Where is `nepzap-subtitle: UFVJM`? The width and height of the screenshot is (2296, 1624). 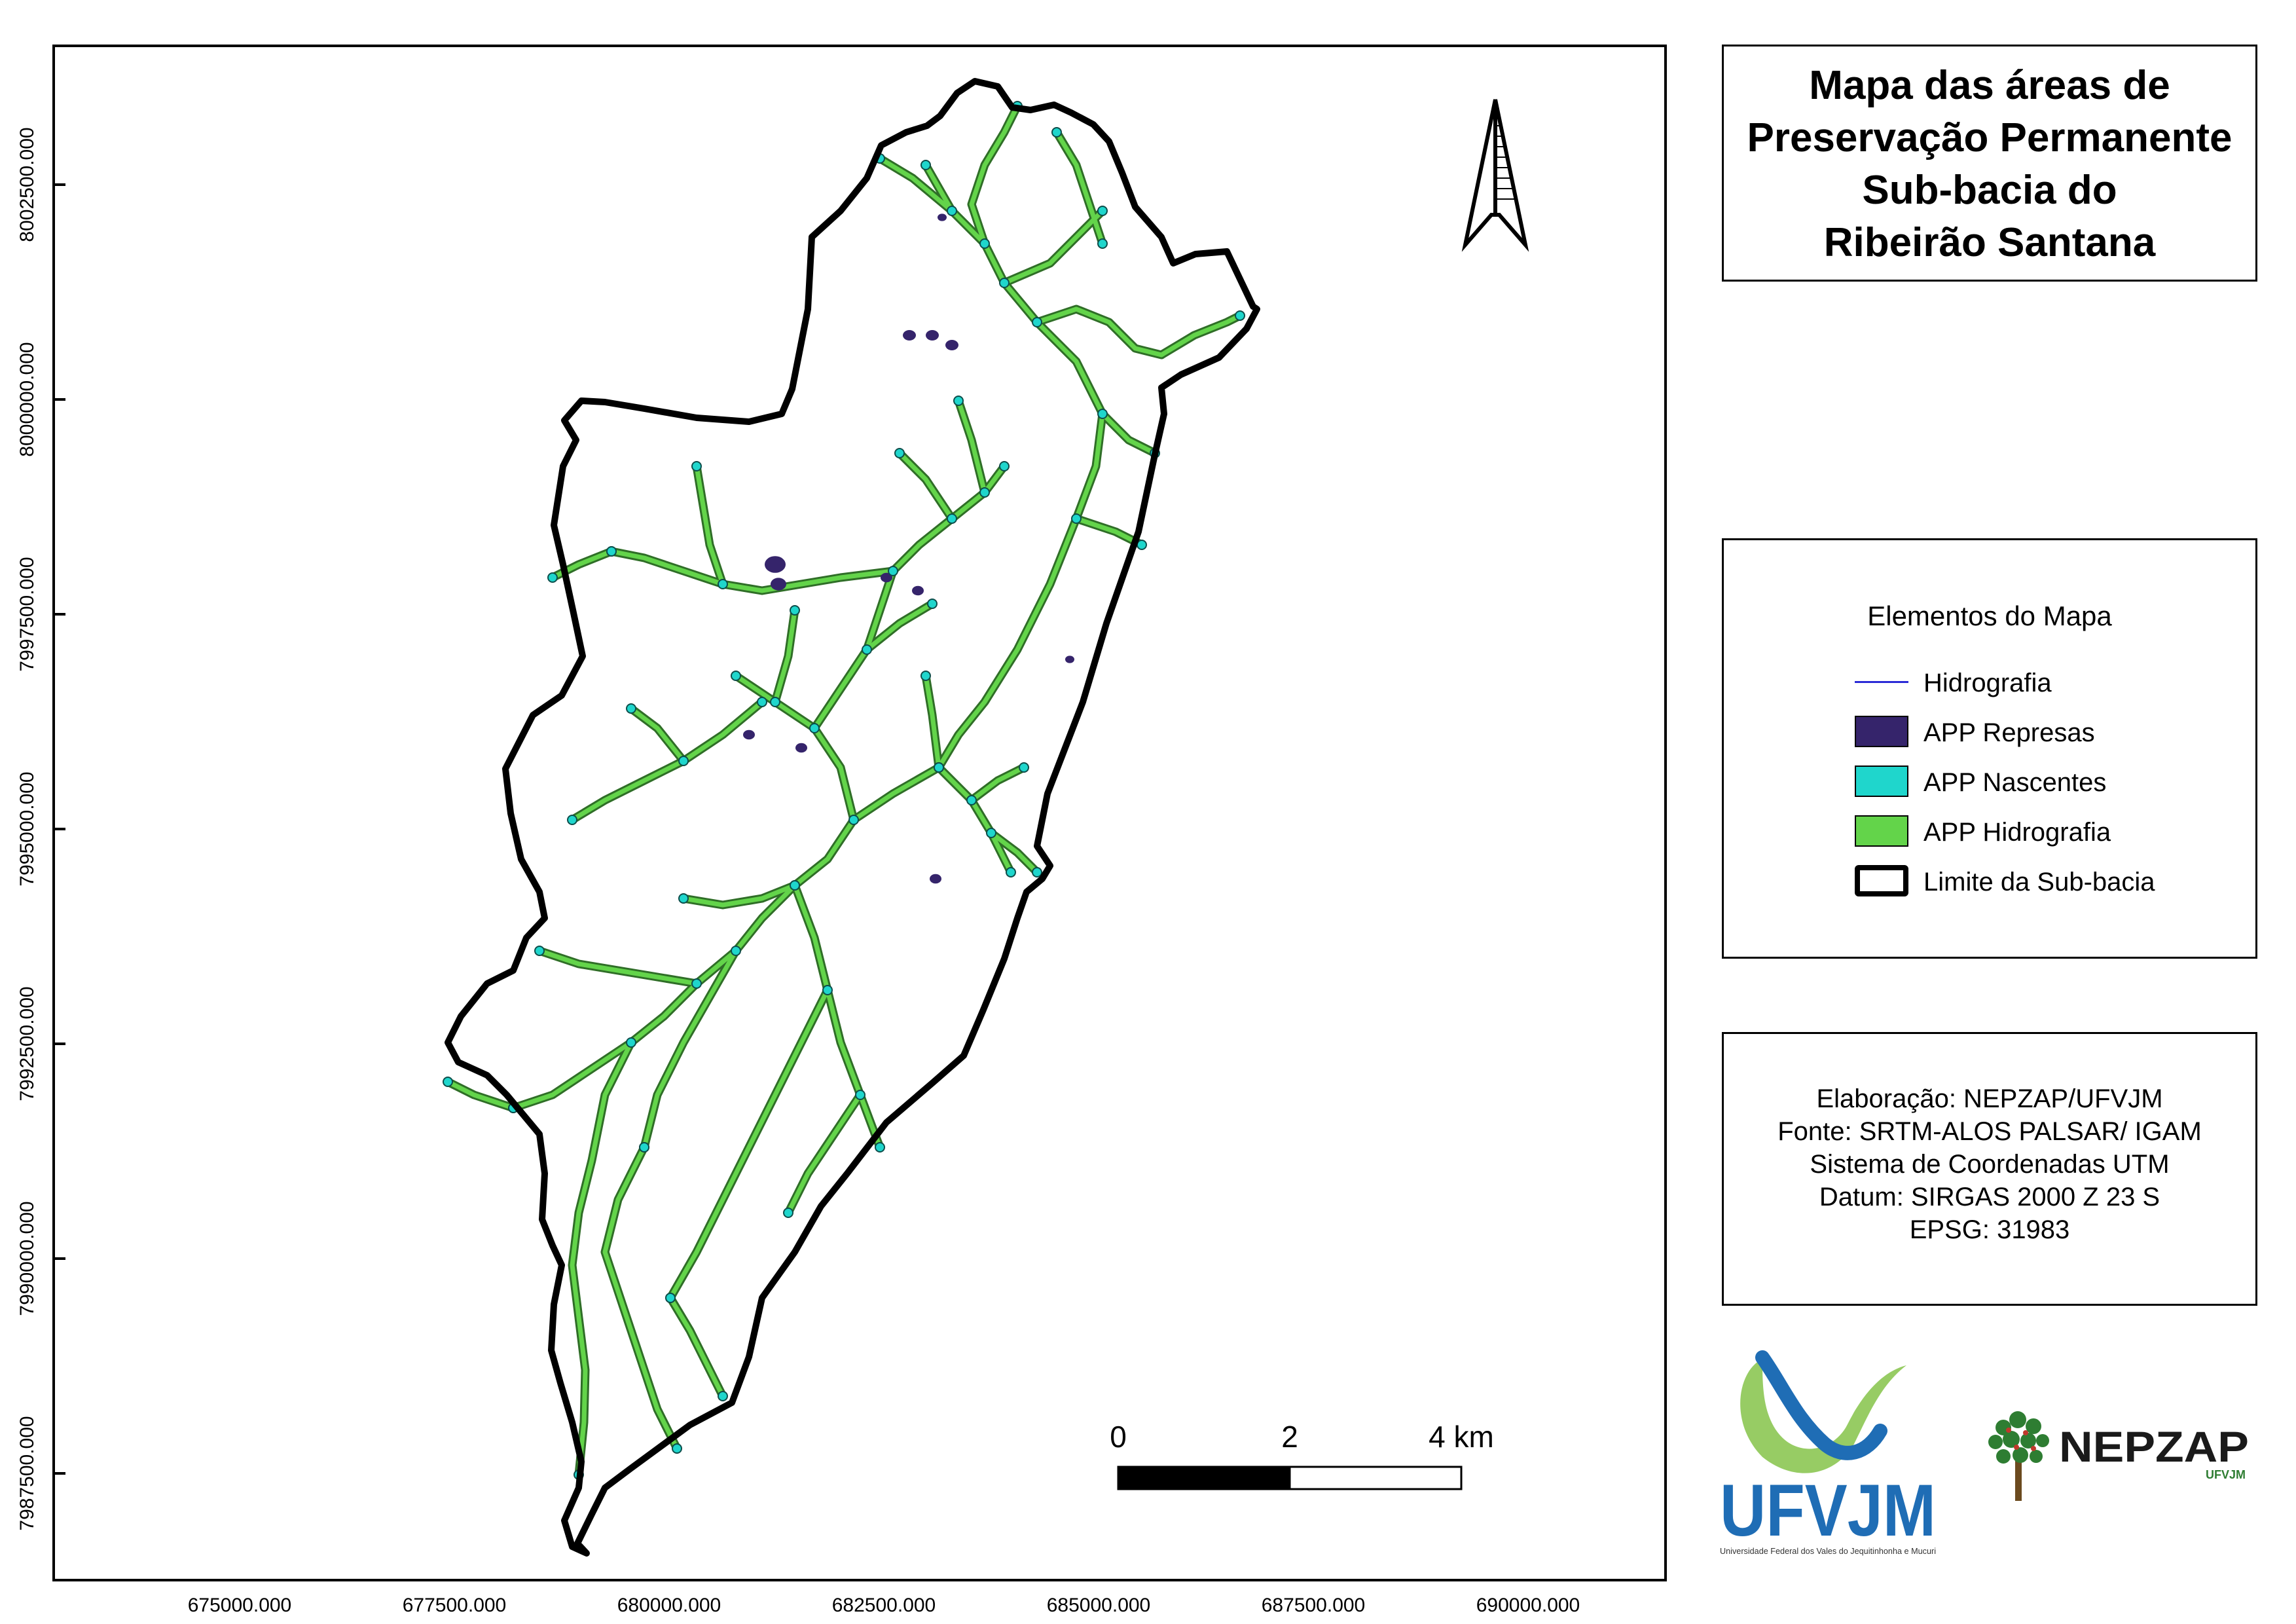 nepzap-subtitle: UFVJM is located at coordinates (2226, 1474).